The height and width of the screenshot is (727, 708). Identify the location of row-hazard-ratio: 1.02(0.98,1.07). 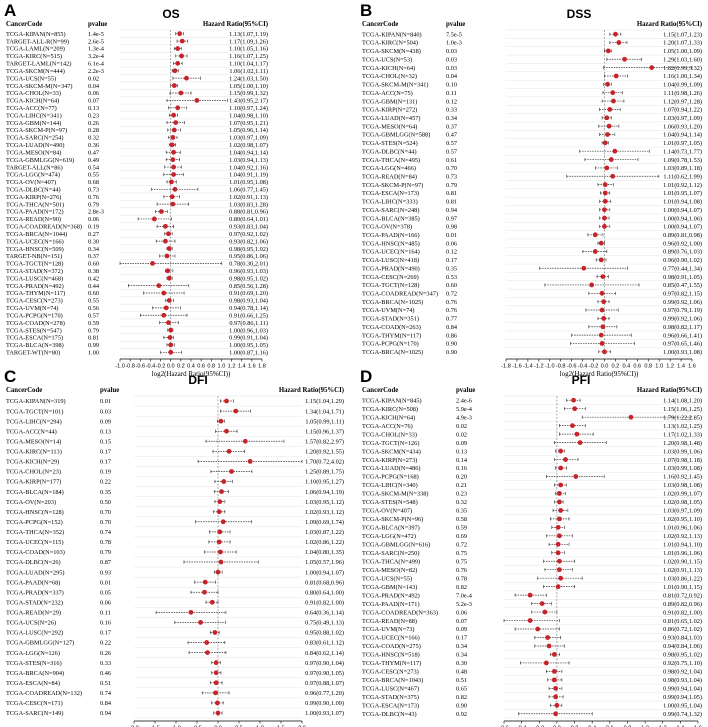
(248, 145).